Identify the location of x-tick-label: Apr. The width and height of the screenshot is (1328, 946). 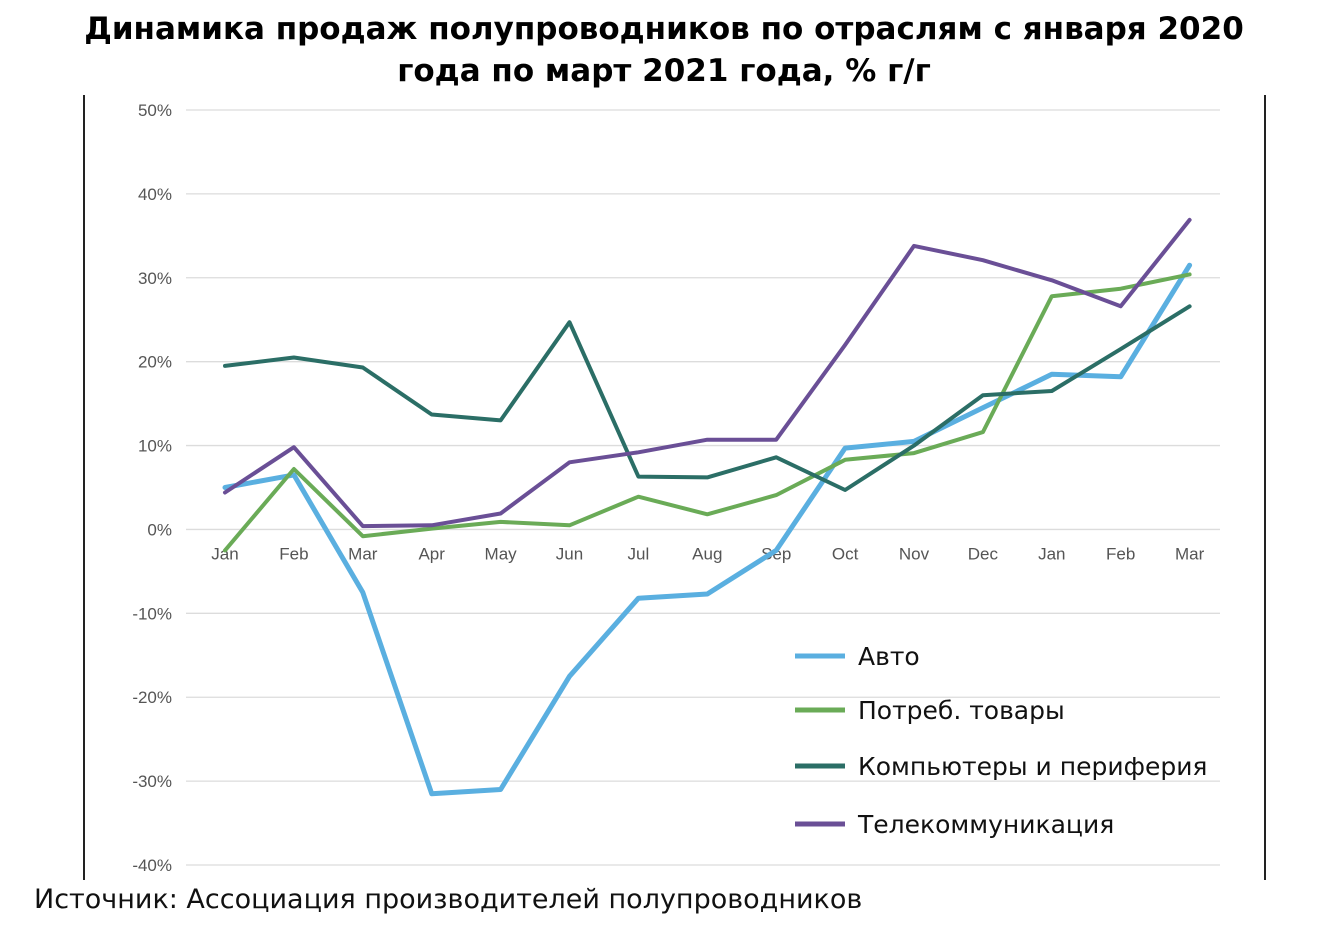
(431, 553).